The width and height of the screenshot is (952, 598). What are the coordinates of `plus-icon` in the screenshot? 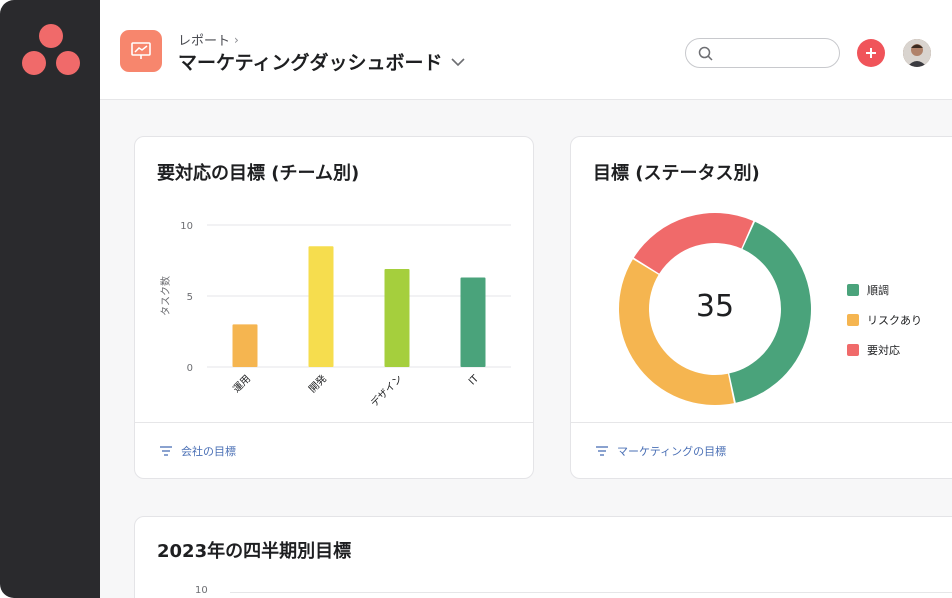 It's located at (871, 53).